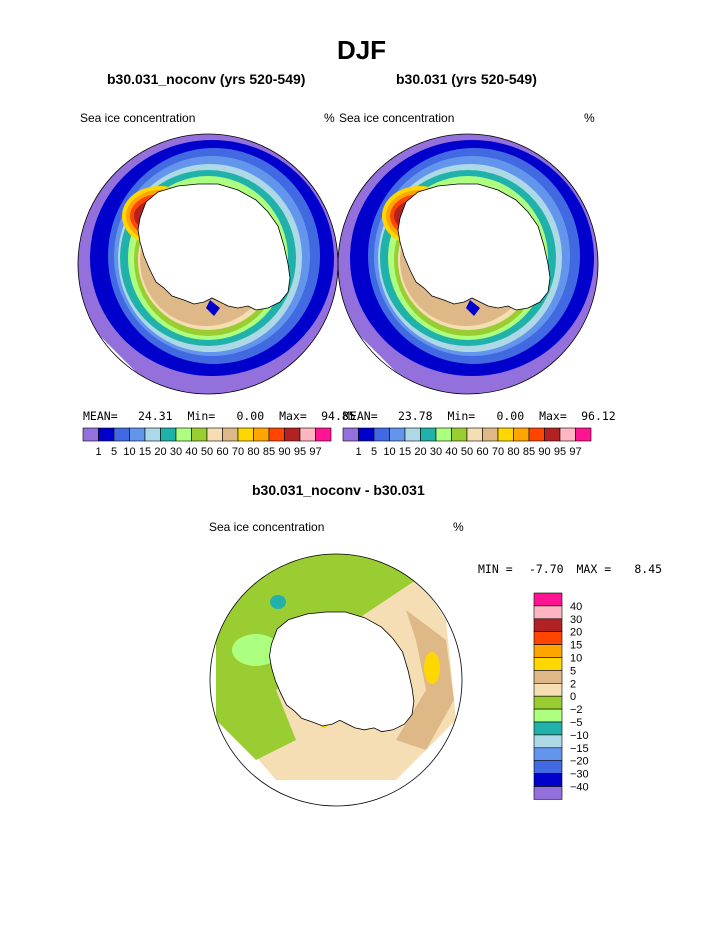 Image resolution: width=723 pixels, height=935 pixels. What do you see at coordinates (579, 762) in the screenshot?
I see `colorbar-tick-label: −20` at bounding box center [579, 762].